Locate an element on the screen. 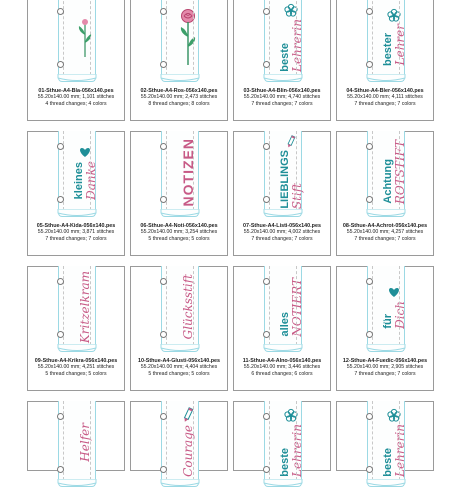 Image resolution: width=460 pixels, height=489 pixels. bookmark-strip: NOTIZEN is located at coordinates (181, 174).